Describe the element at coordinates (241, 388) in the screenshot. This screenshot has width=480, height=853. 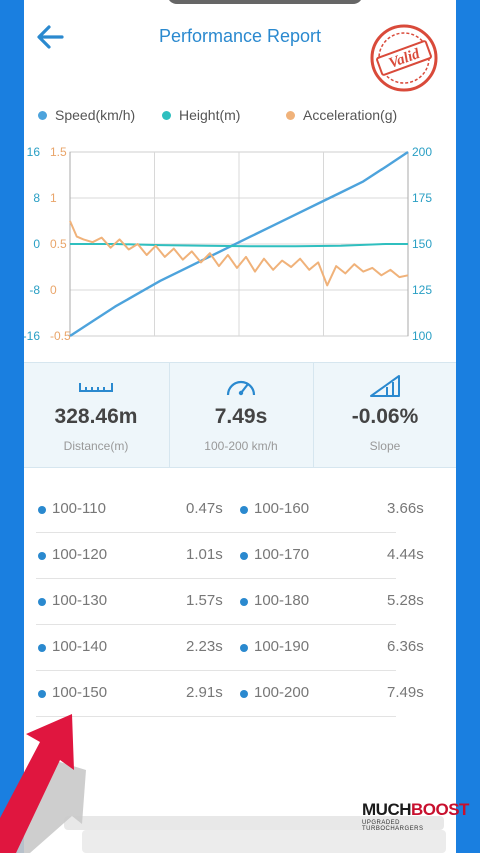
I see `speedometer-icon` at that location.